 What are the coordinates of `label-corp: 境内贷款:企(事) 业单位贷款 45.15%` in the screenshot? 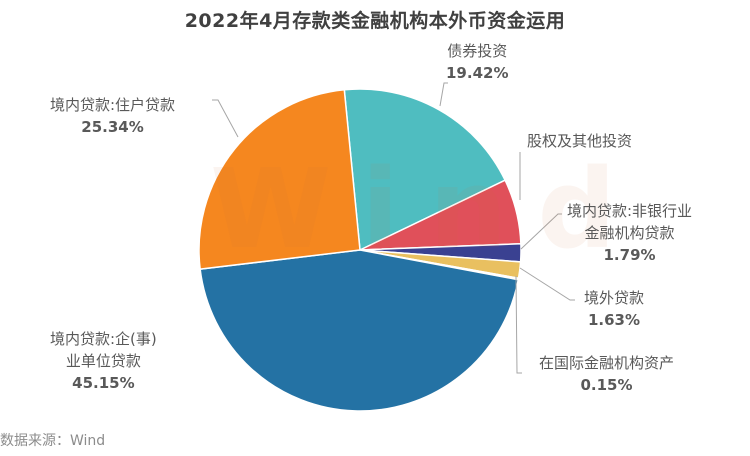 It's located at (103, 361).